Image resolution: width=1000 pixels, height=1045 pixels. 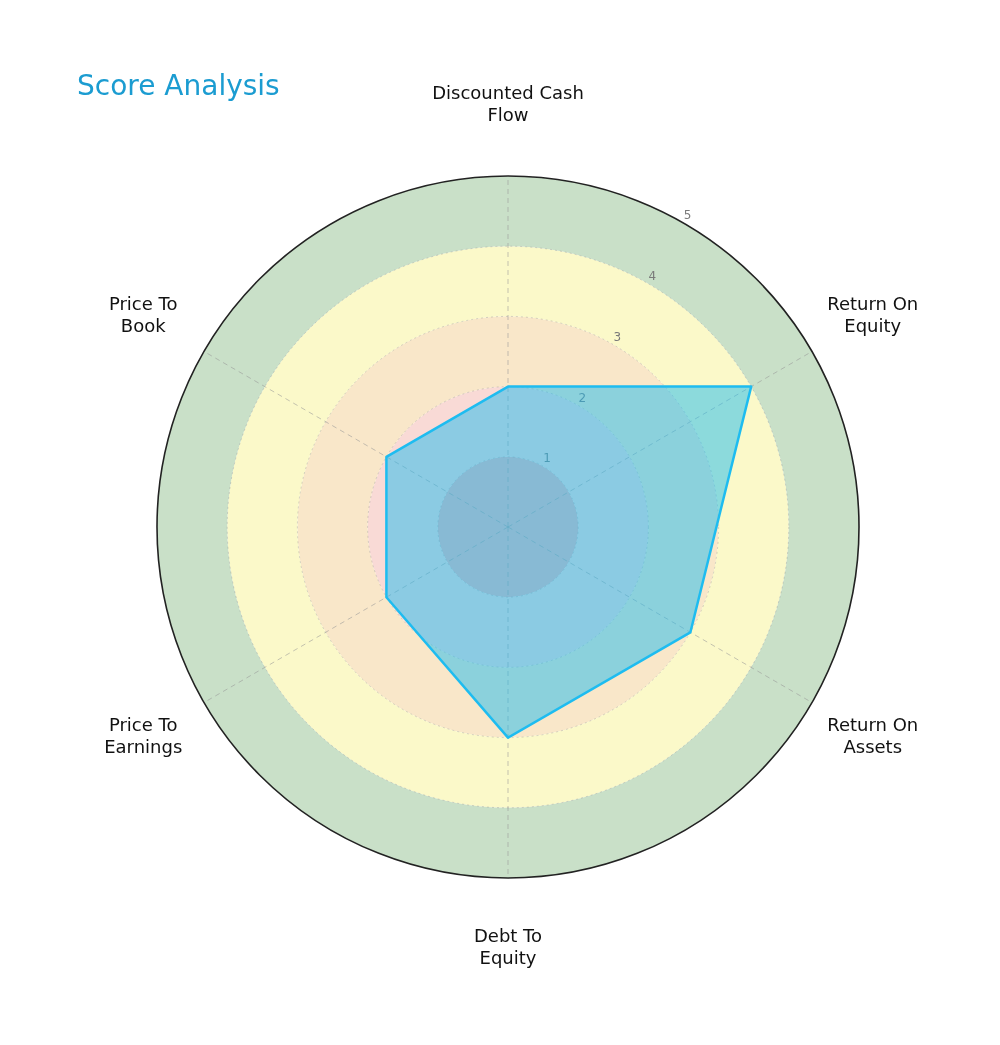 What do you see at coordinates (687, 215) in the screenshot?
I see `y-tick-label: 5` at bounding box center [687, 215].